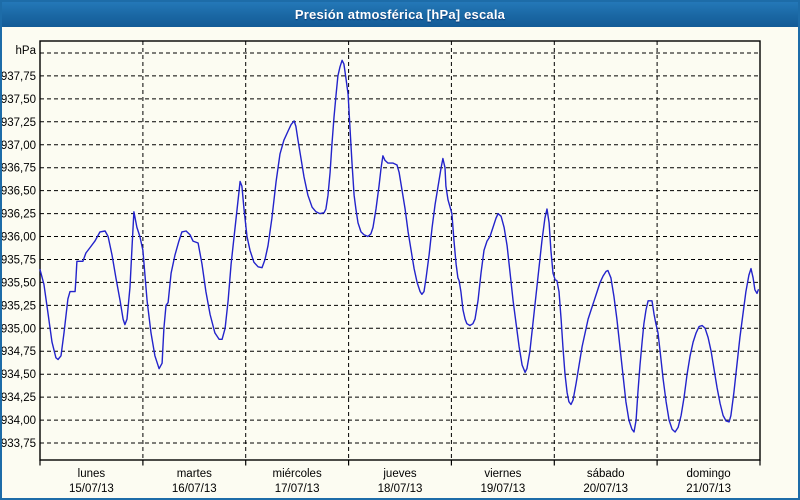 The image size is (800, 500). Describe the element at coordinates (606, 474) in the screenshot. I see `x-axis-day-label: sábado` at that location.